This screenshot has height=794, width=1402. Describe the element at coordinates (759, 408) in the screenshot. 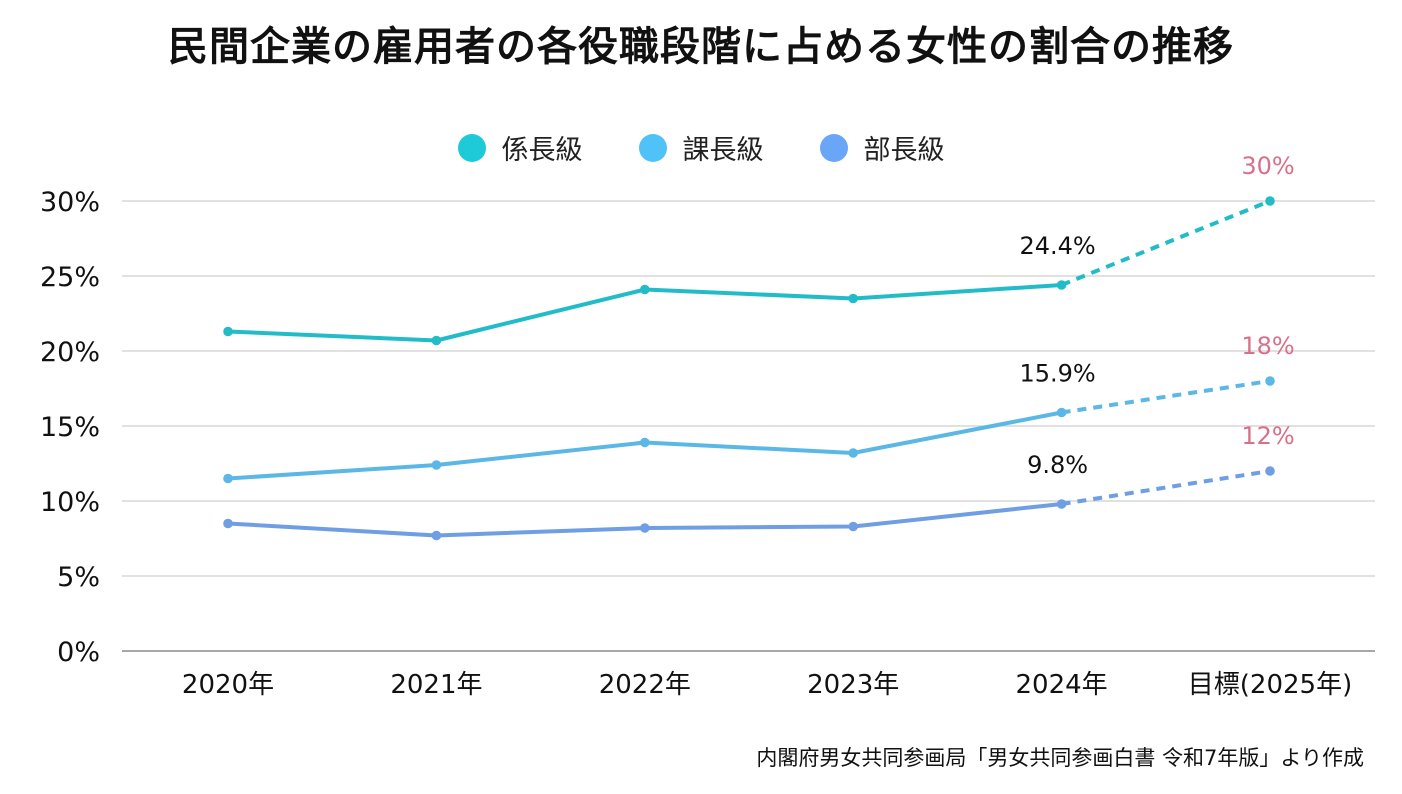

I see `series-1: 15.9% 18%` at that location.